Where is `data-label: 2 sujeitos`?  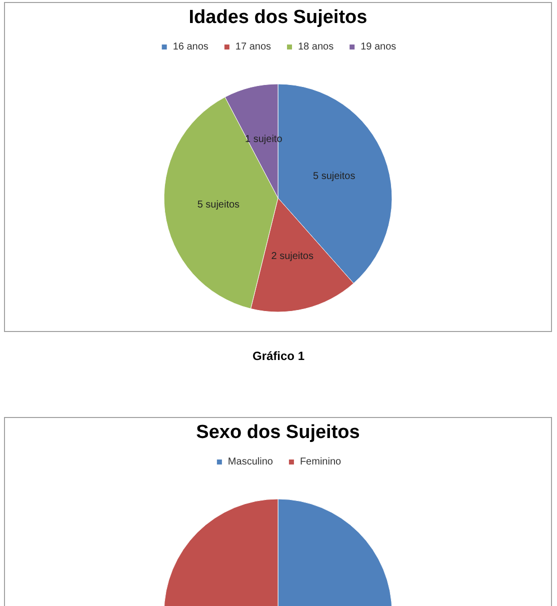 data-label: 2 sujeitos is located at coordinates (292, 256).